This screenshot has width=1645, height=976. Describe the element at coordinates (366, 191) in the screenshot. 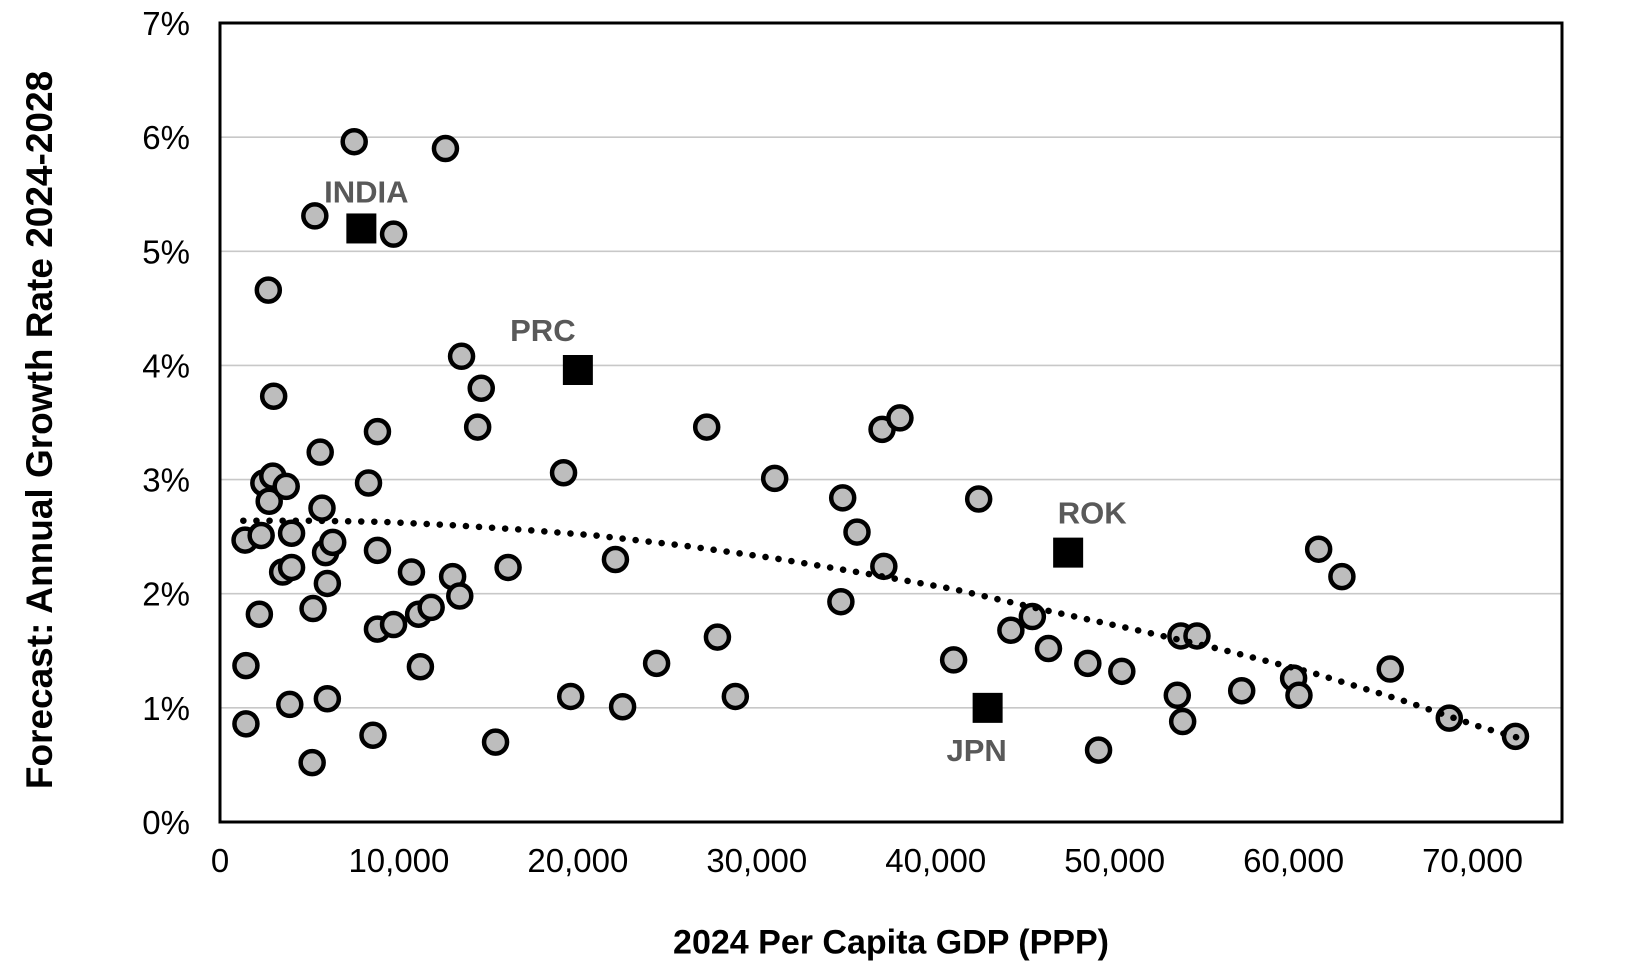

I see `country-label: INDIA` at that location.